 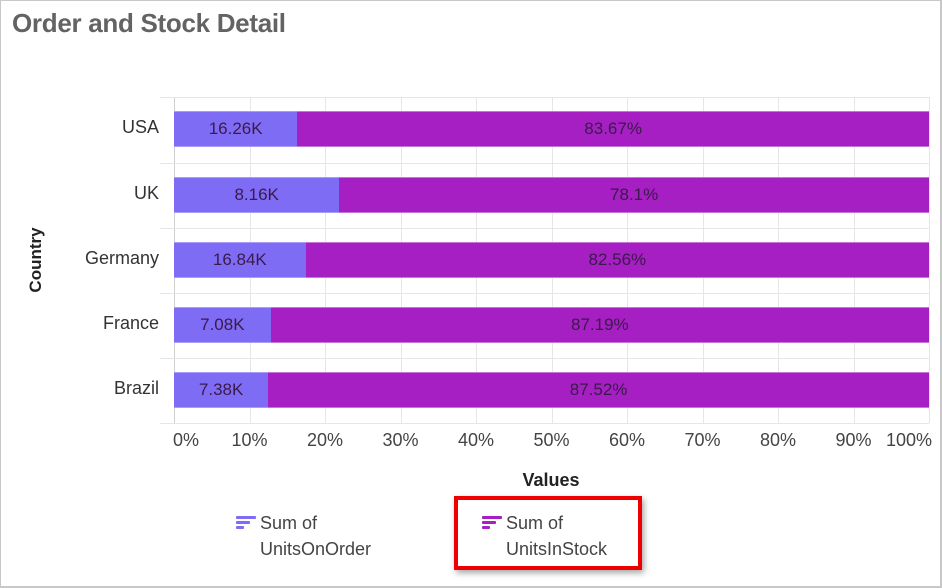 I want to click on bar-row-usa: 16.26K 83.67%, so click(x=551, y=129).